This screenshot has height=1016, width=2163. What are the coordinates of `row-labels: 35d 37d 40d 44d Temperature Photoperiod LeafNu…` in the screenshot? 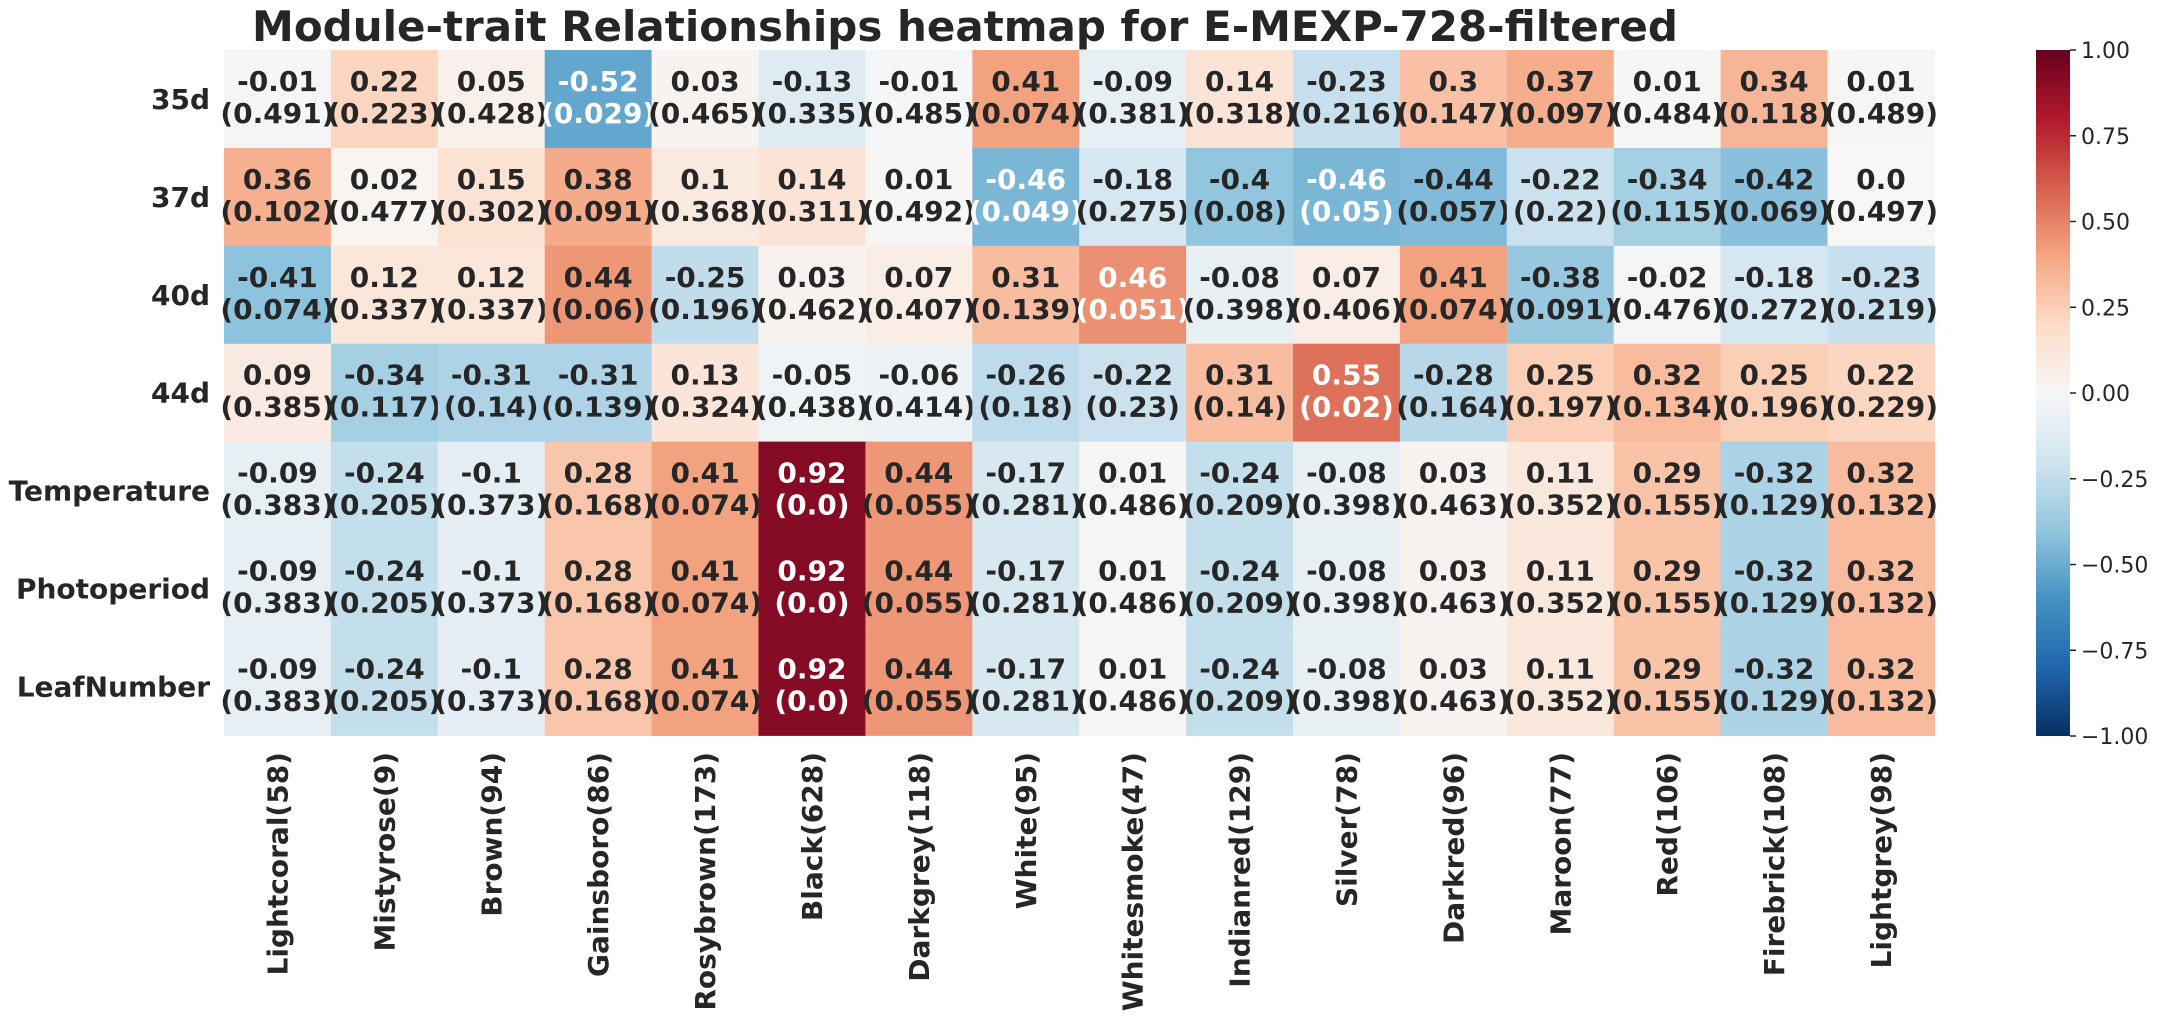 It's located at (110, 393).